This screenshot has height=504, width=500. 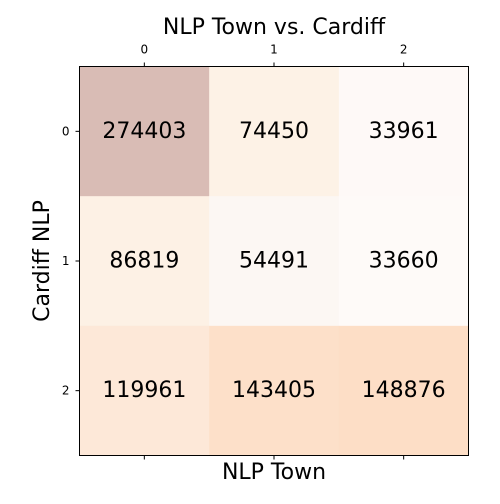 I want to click on cell-value-0-2: 33961, so click(x=404, y=131).